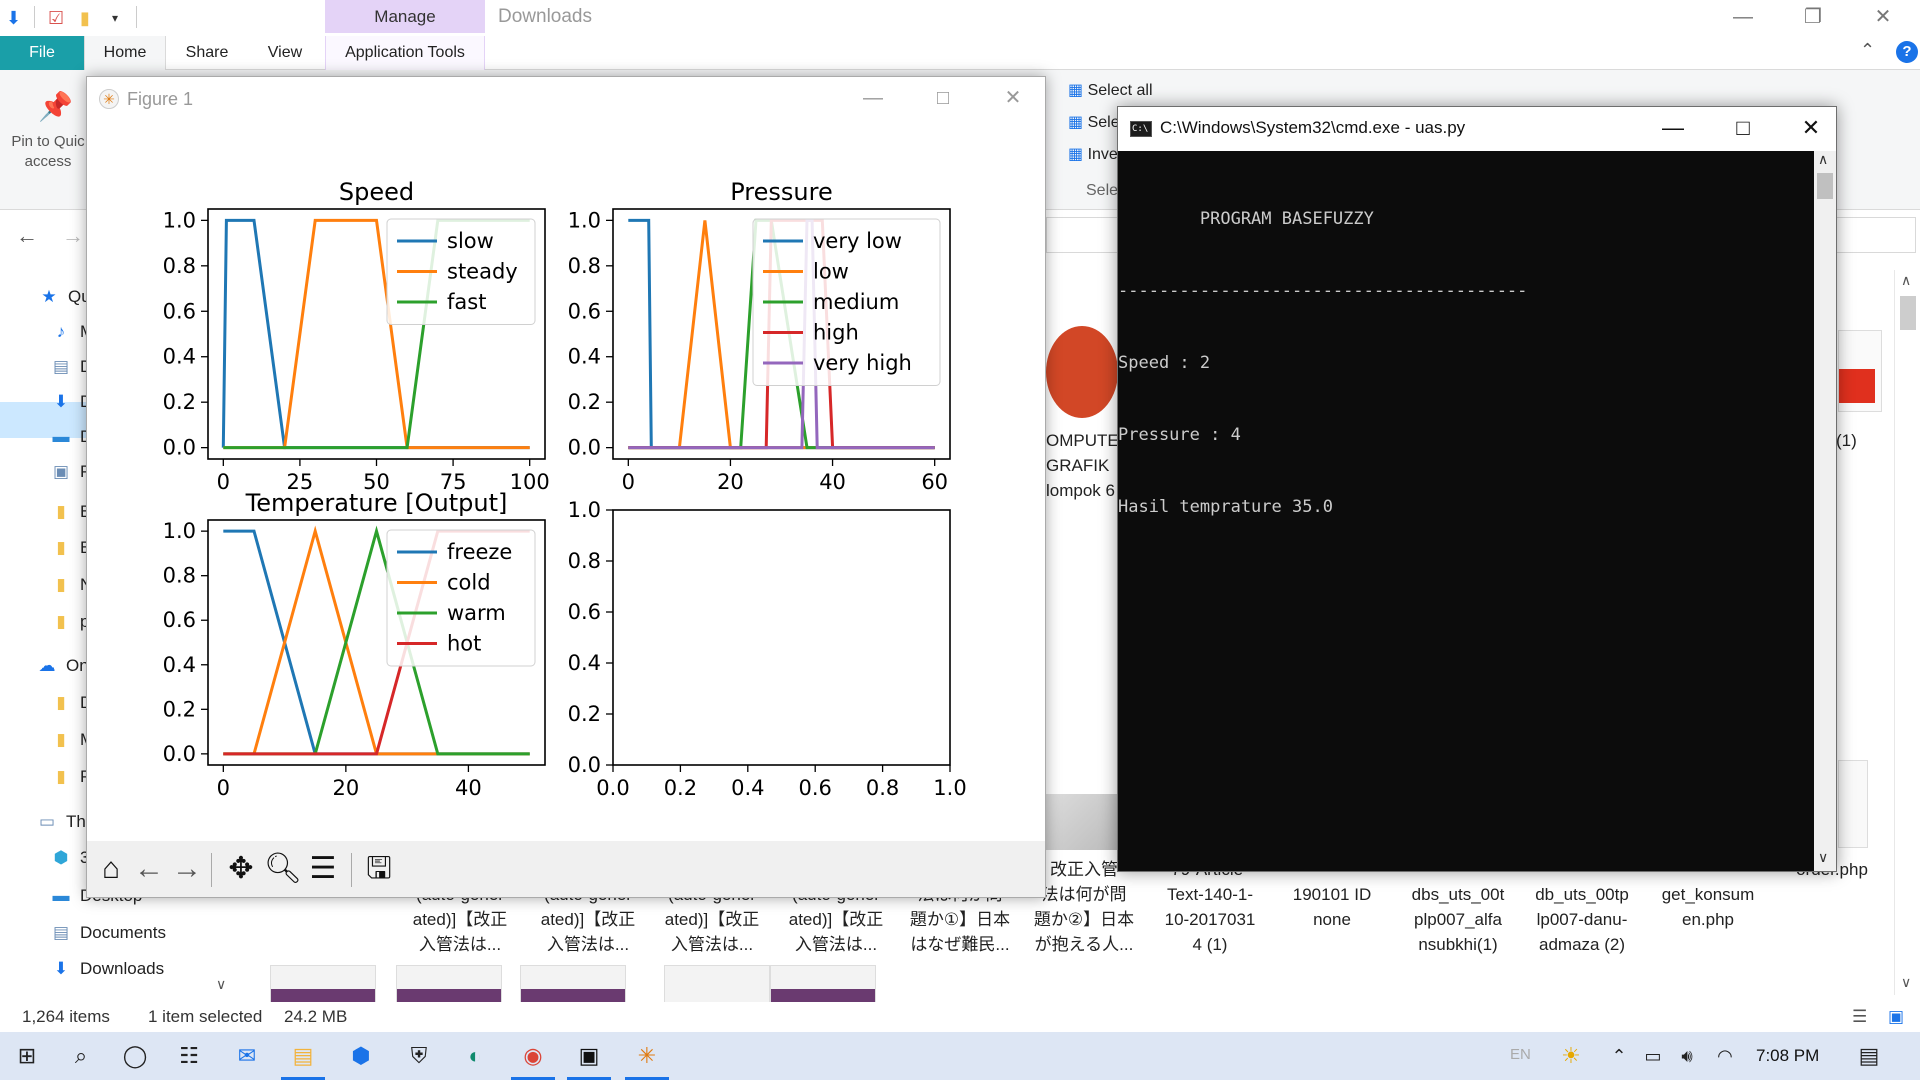  Describe the element at coordinates (1082, 372) in the screenshot. I see `powerpoint-file-icon` at that location.